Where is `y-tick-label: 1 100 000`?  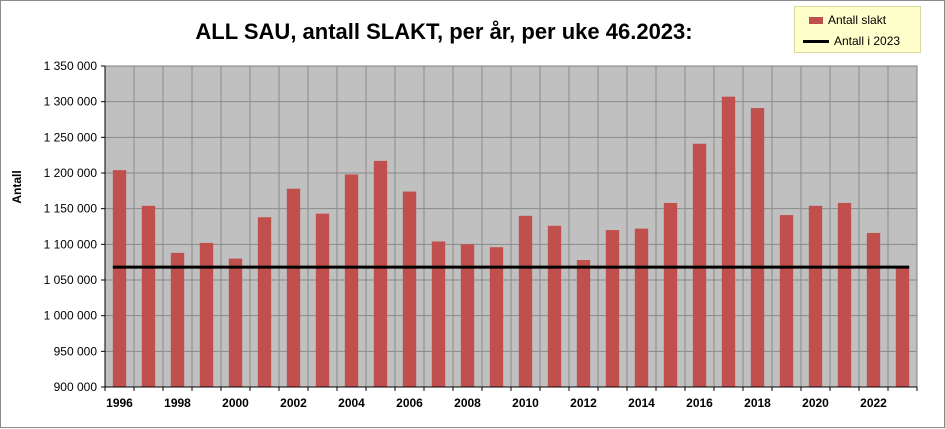
y-tick-label: 1 100 000 is located at coordinates (71, 244).